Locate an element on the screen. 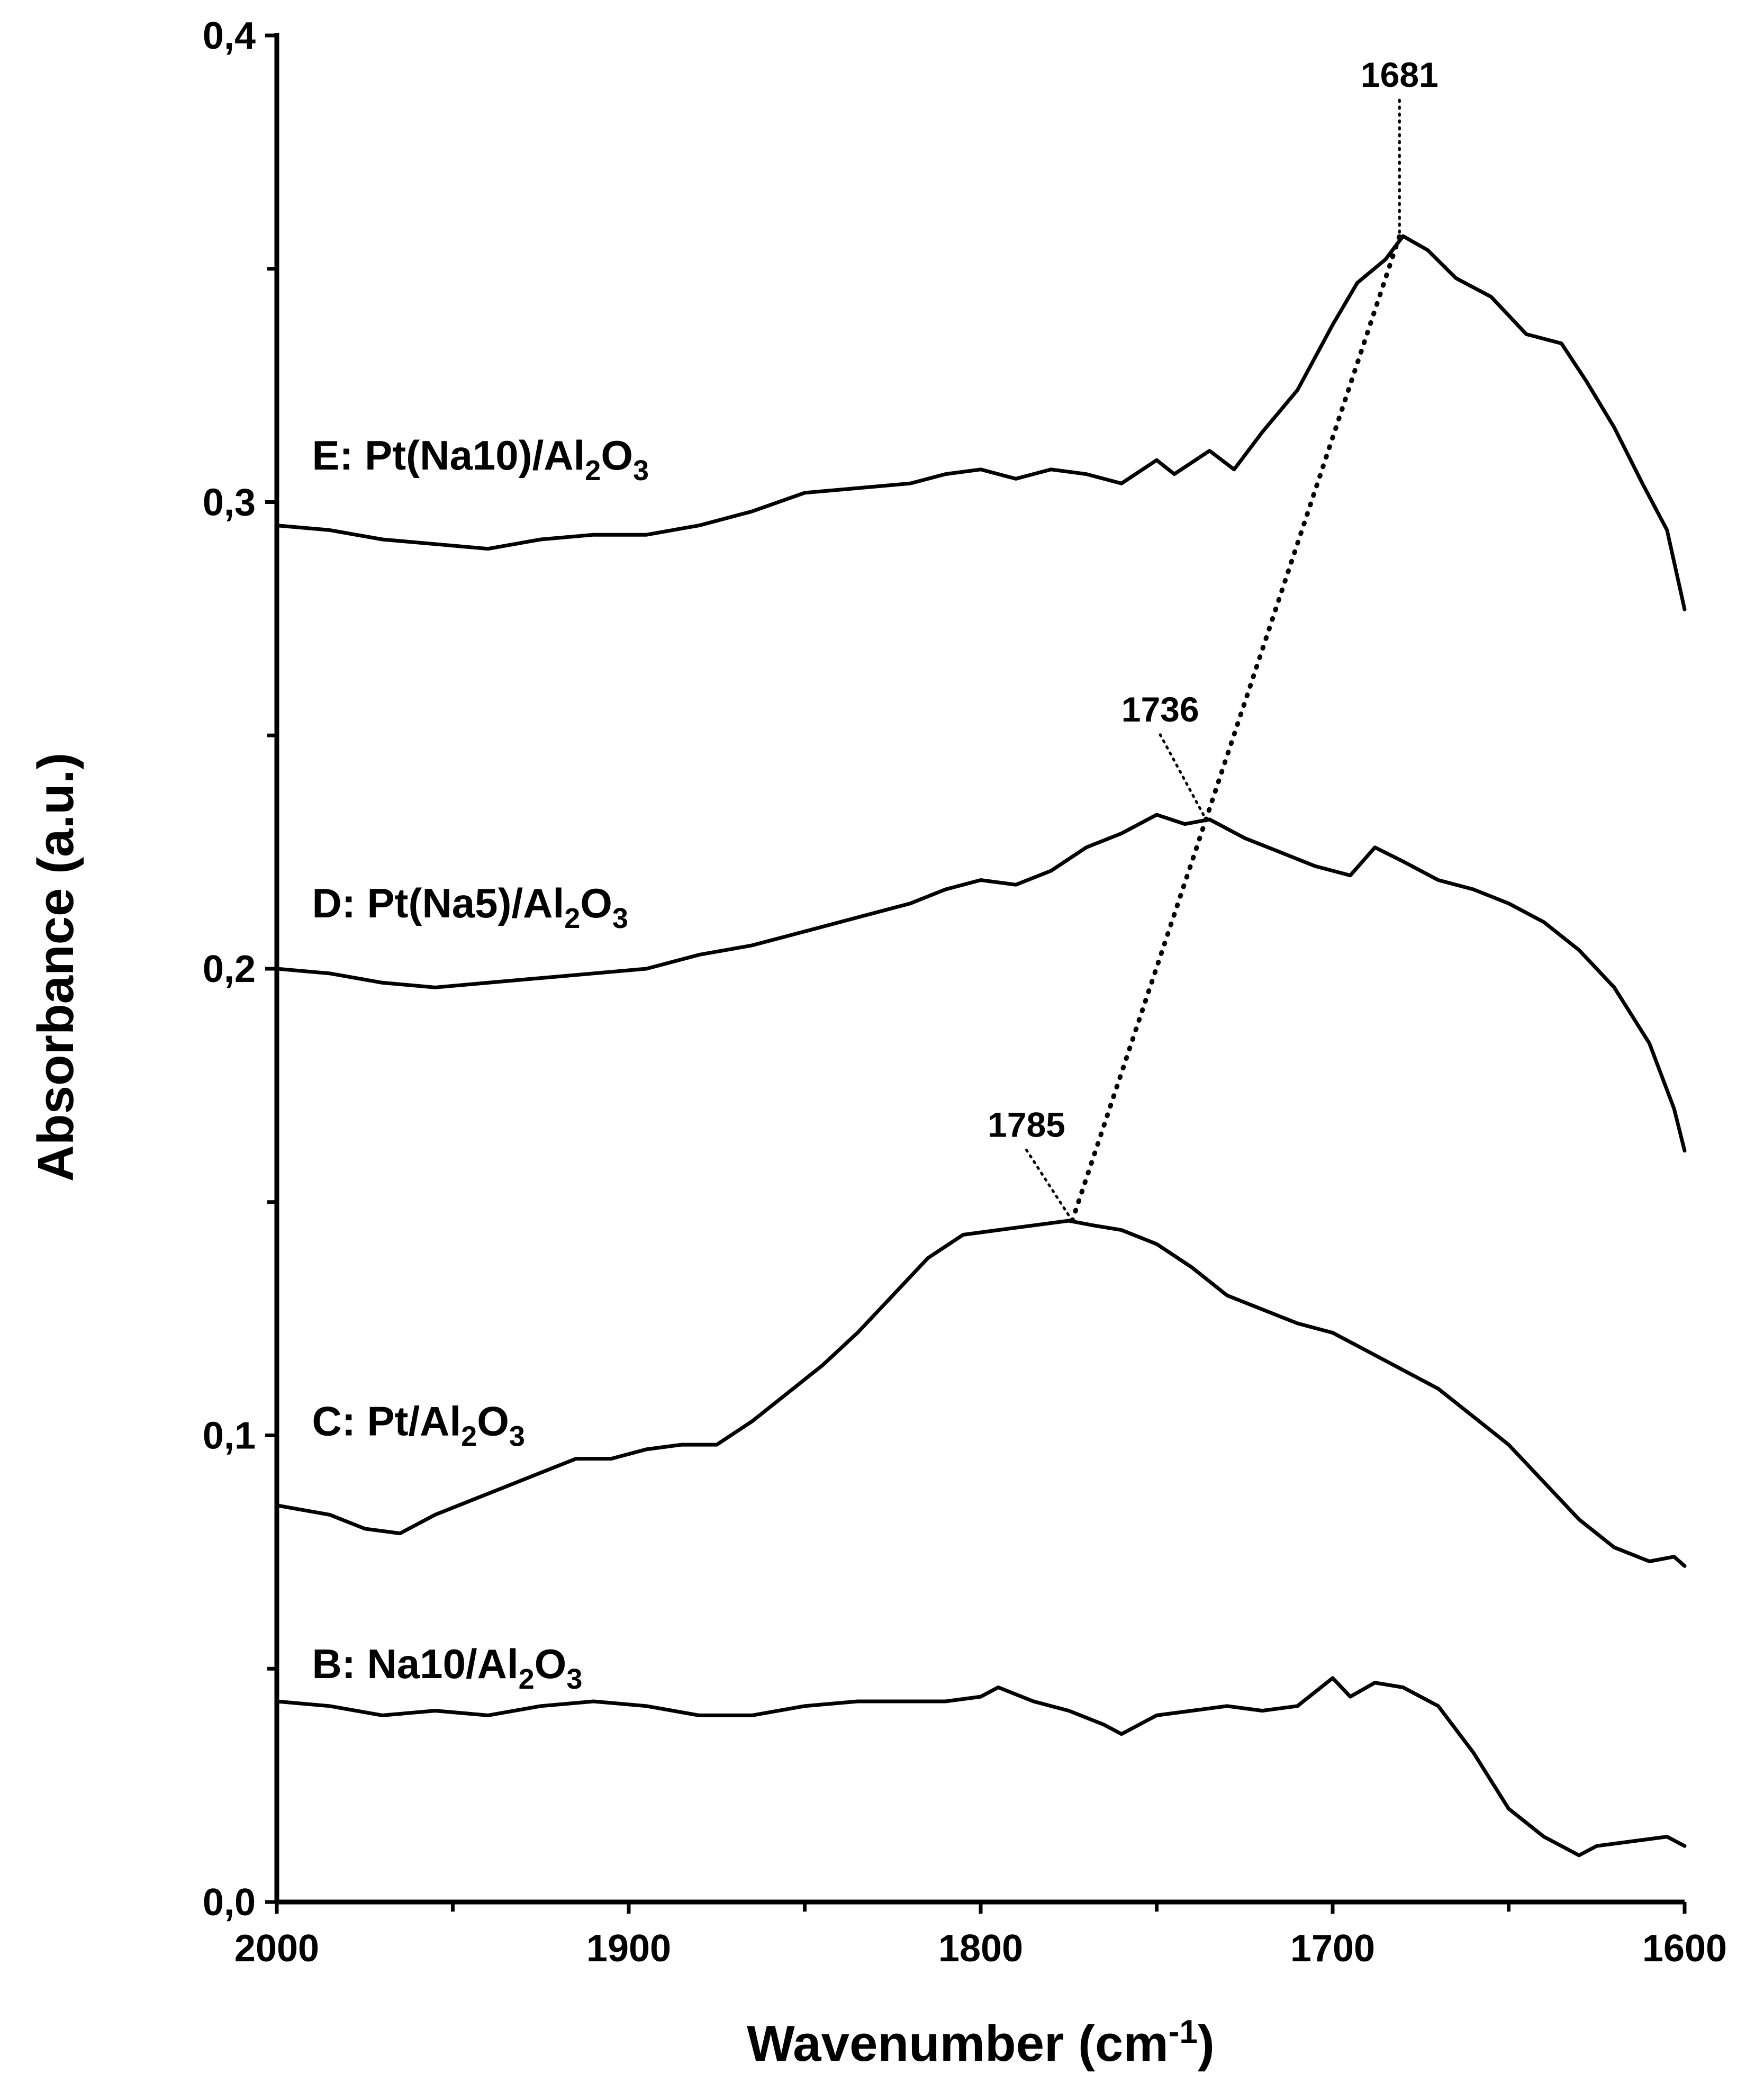 This screenshot has width=1764, height=2082. peak-annotations: 1681 1736 1785 is located at coordinates (1213, 638).